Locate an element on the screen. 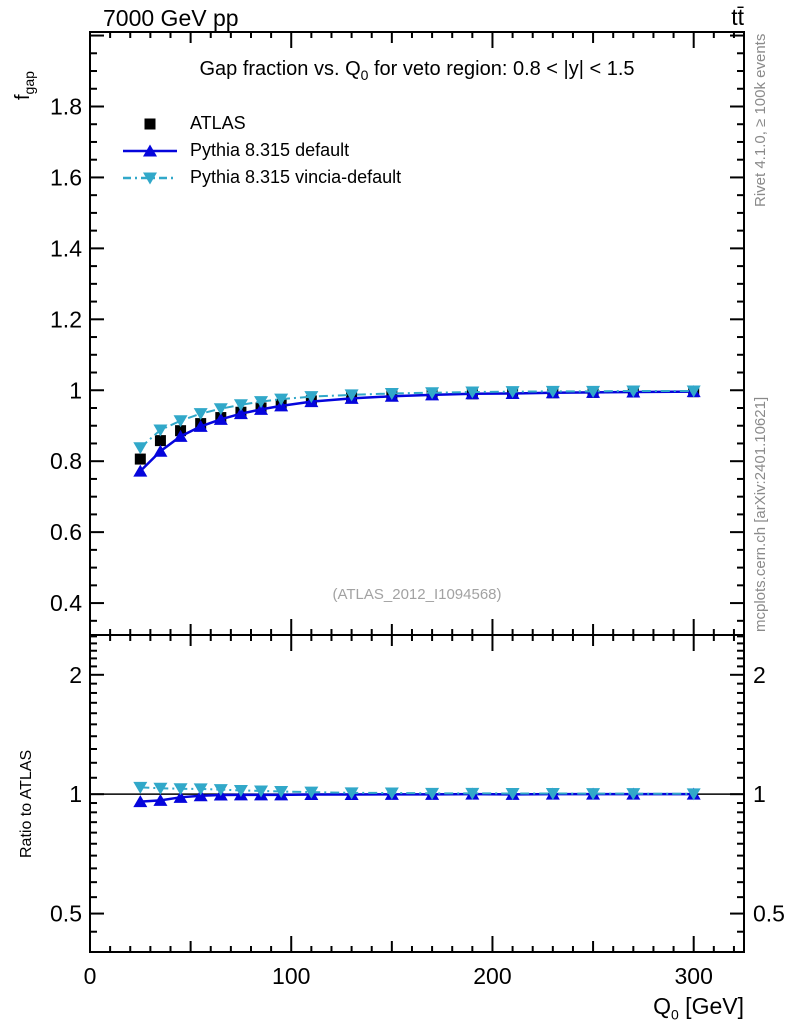 This screenshot has height=1024, width=786. legend-item-pythia-vincia: Pythia 8.315 vincia-default is located at coordinates (261, 177).